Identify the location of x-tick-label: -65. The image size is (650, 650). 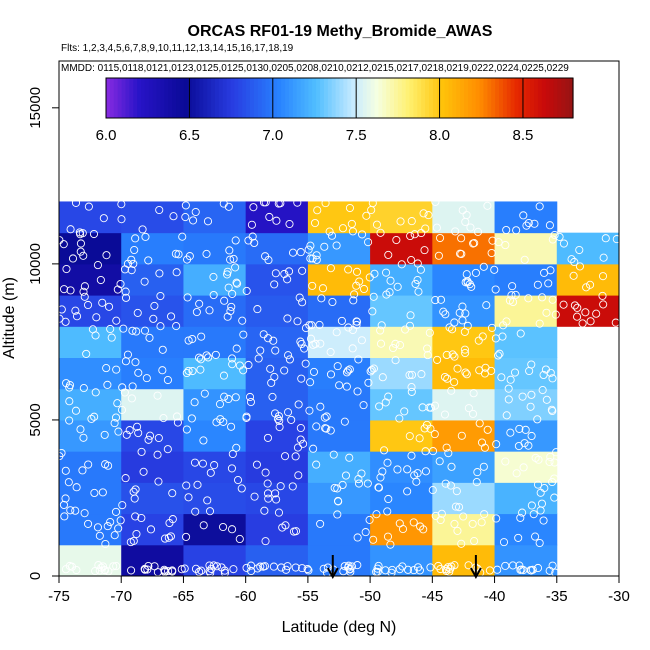
(184, 596).